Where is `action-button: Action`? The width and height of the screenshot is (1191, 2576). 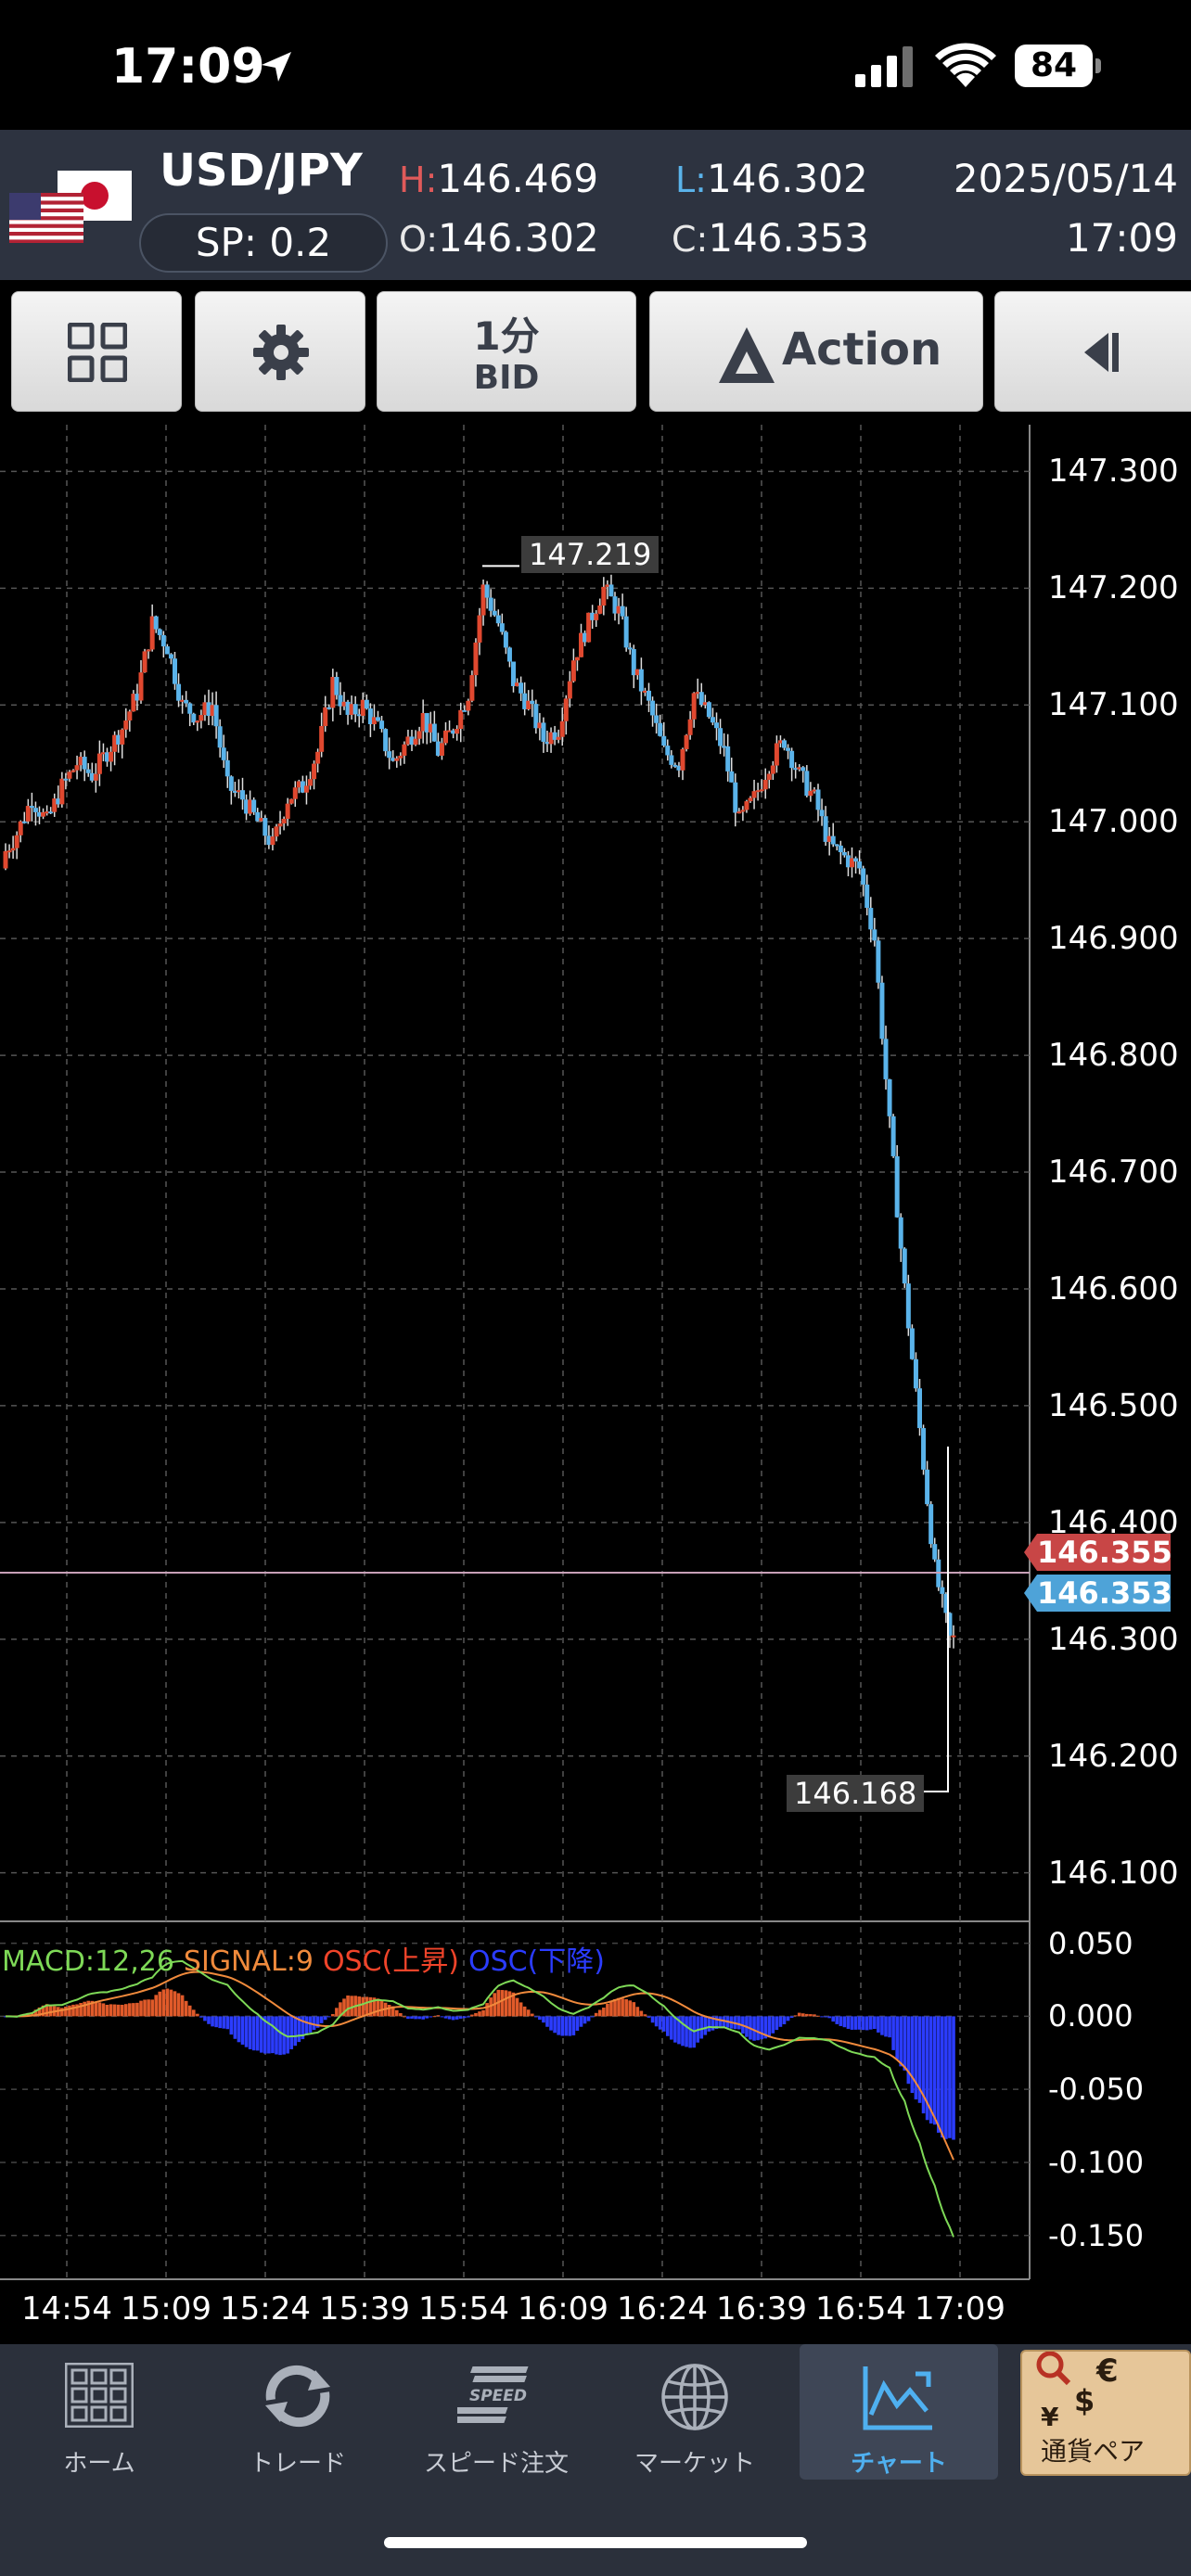 action-button: Action is located at coordinates (816, 351).